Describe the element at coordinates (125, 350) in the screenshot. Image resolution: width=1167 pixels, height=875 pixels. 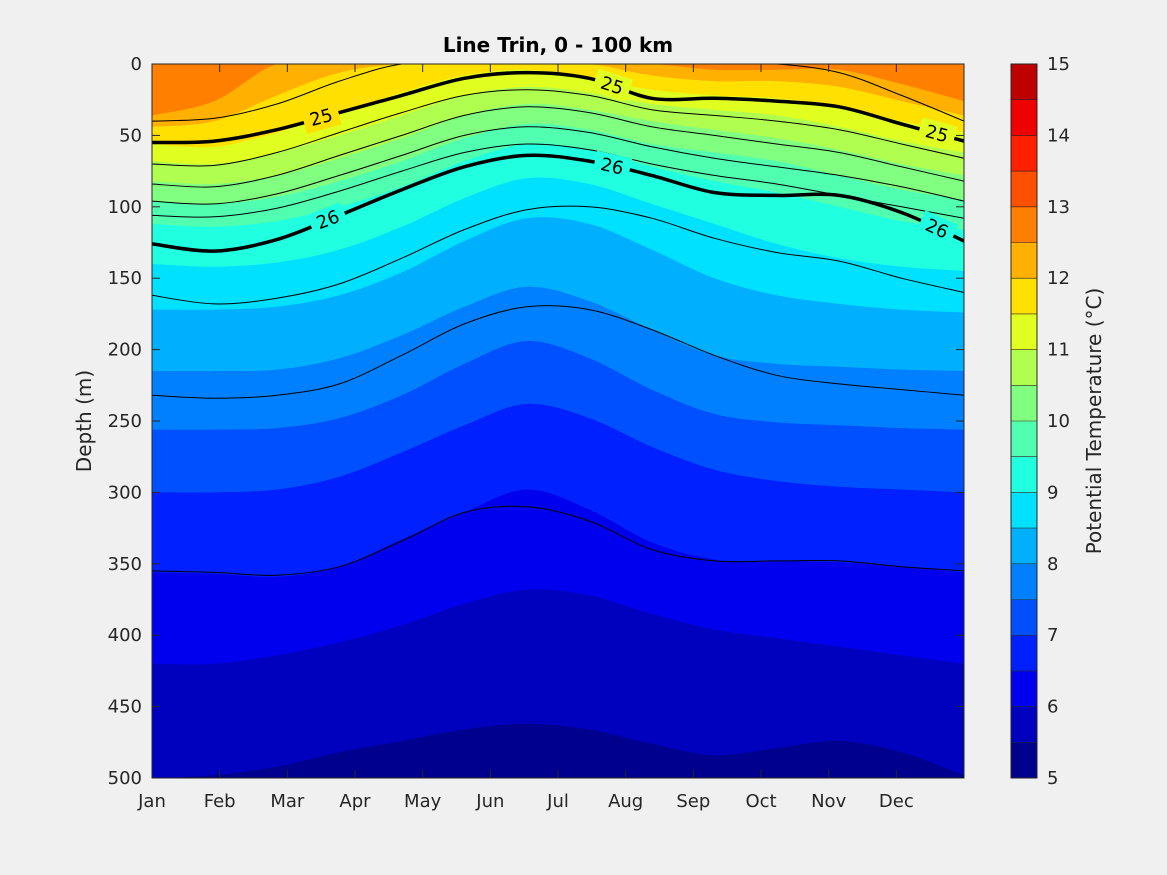
I see `y-tick-label: 200` at that location.